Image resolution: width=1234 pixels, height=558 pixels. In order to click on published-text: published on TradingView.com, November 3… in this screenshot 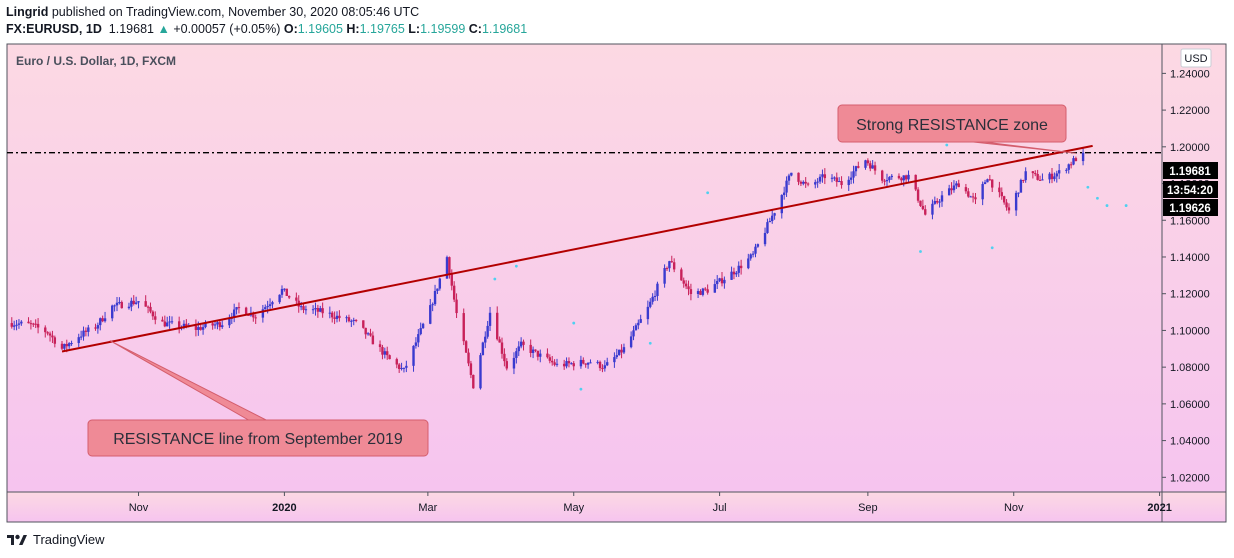, I will do `click(235, 12)`.